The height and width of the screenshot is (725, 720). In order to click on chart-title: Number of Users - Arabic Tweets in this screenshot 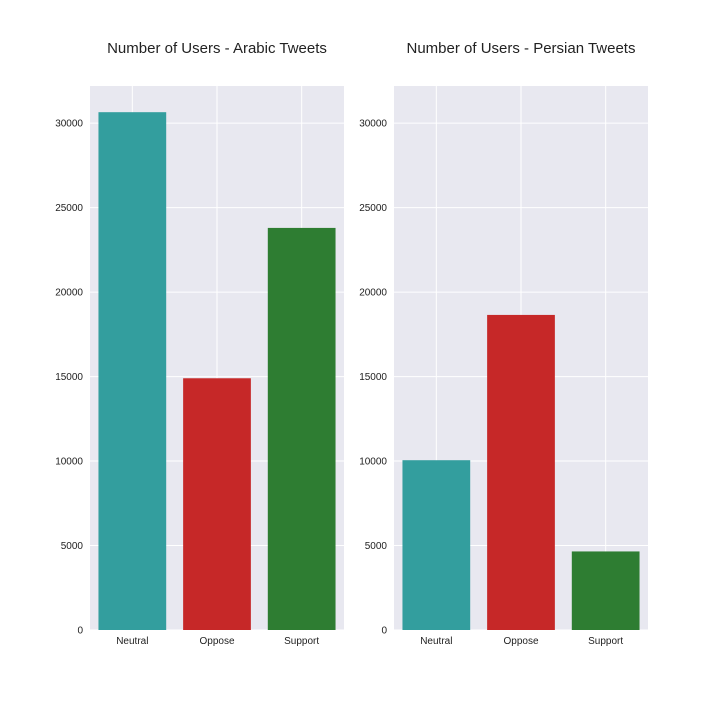, I will do `click(217, 48)`.